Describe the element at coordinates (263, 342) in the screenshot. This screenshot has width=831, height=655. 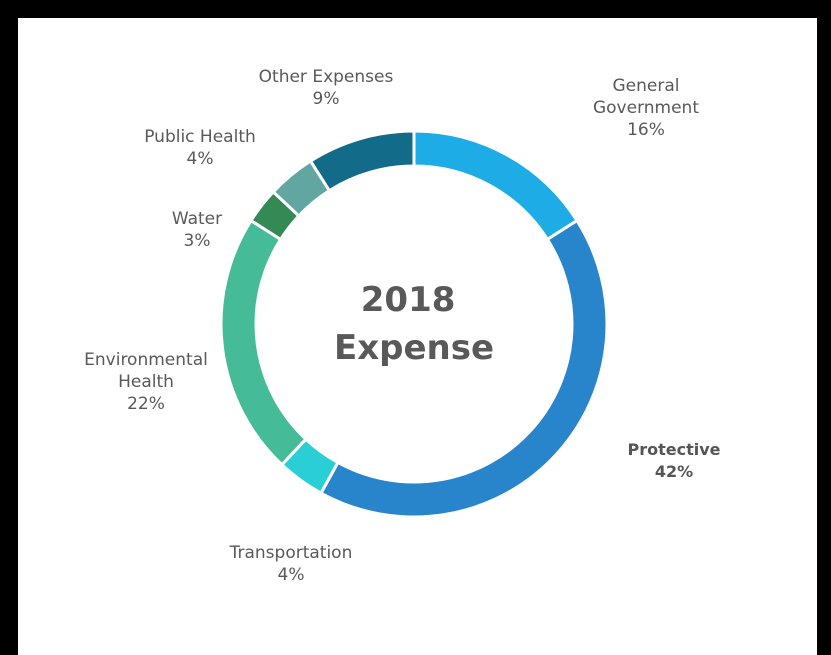
I see `slice-environmental-health` at that location.